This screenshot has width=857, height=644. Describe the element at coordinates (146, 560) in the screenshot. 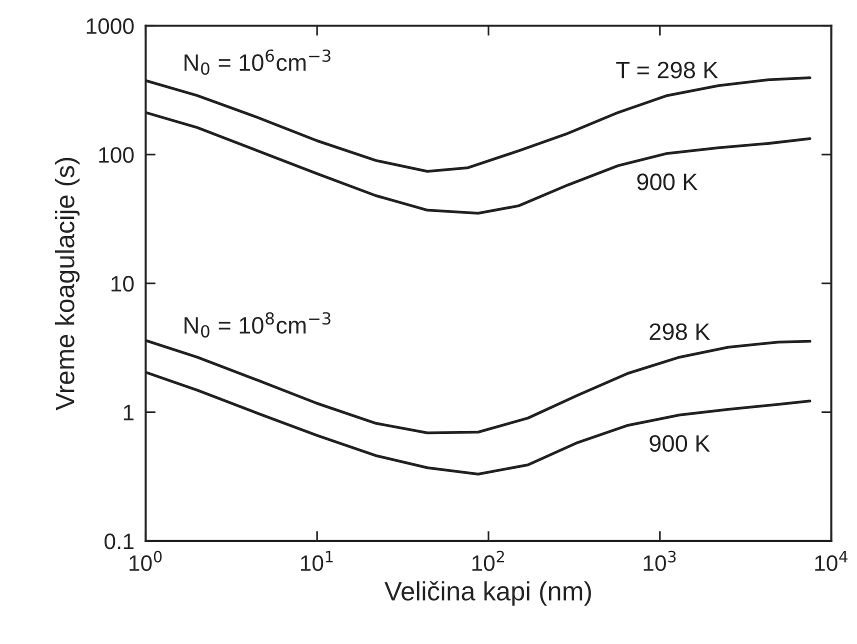

I see `x-tick-label: 10$^{0}$` at that location.